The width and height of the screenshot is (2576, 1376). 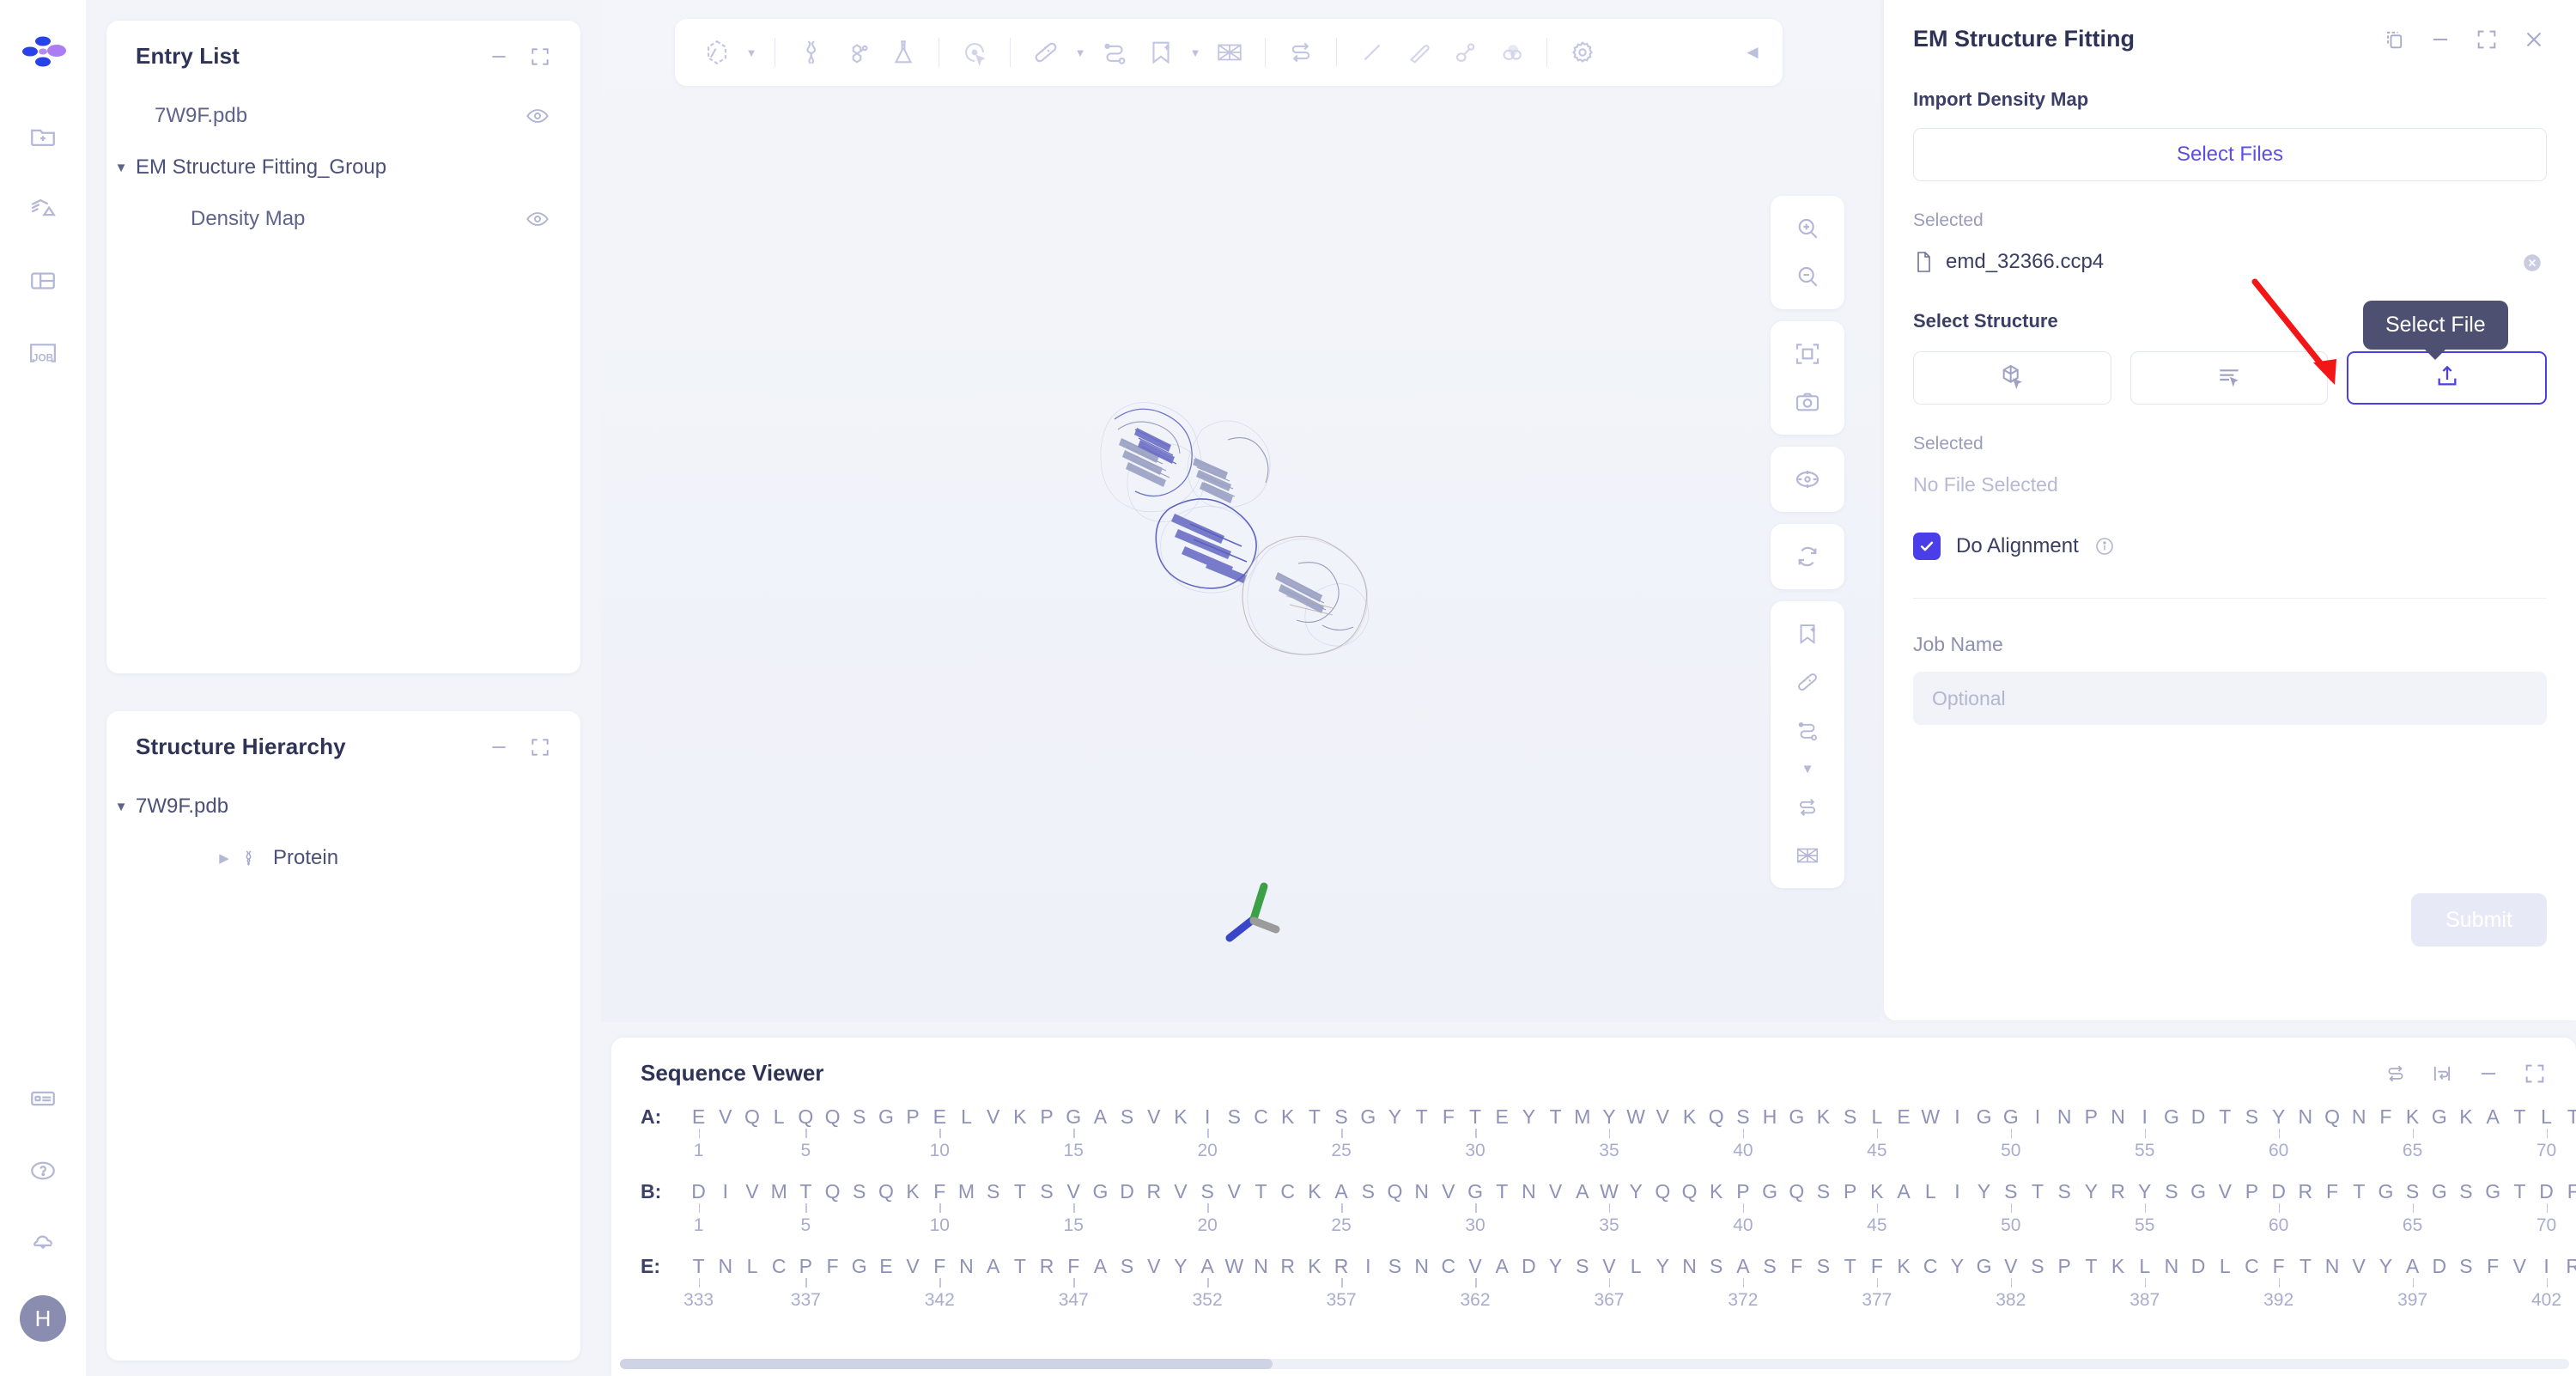 I want to click on entry-list-item-density-map: Density Map, so click(x=343, y=219).